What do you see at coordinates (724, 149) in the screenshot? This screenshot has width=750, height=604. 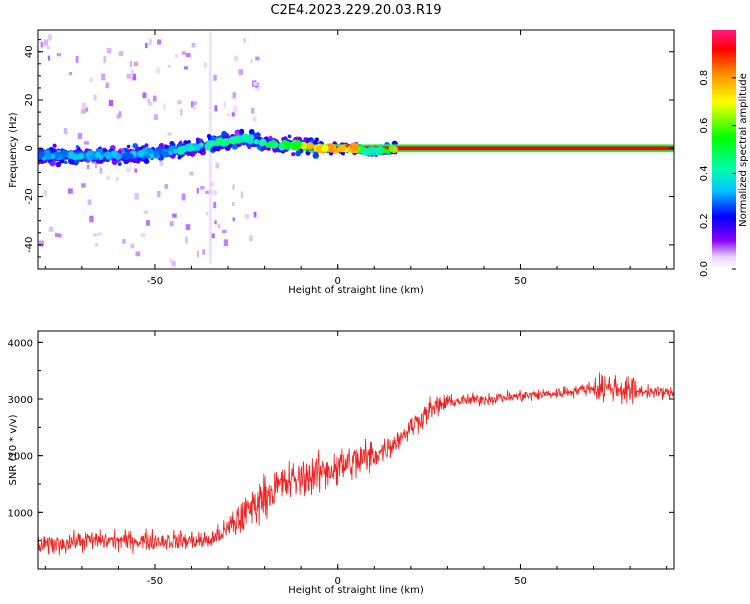 I see `colorbar-gradient` at bounding box center [724, 149].